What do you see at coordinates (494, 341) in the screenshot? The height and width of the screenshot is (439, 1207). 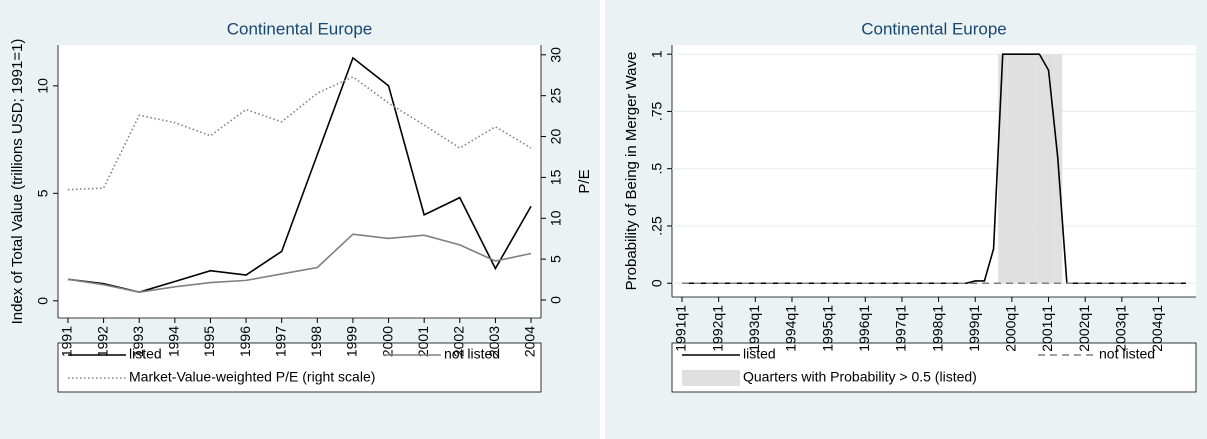 I see `x-tick-label: 2003` at bounding box center [494, 341].